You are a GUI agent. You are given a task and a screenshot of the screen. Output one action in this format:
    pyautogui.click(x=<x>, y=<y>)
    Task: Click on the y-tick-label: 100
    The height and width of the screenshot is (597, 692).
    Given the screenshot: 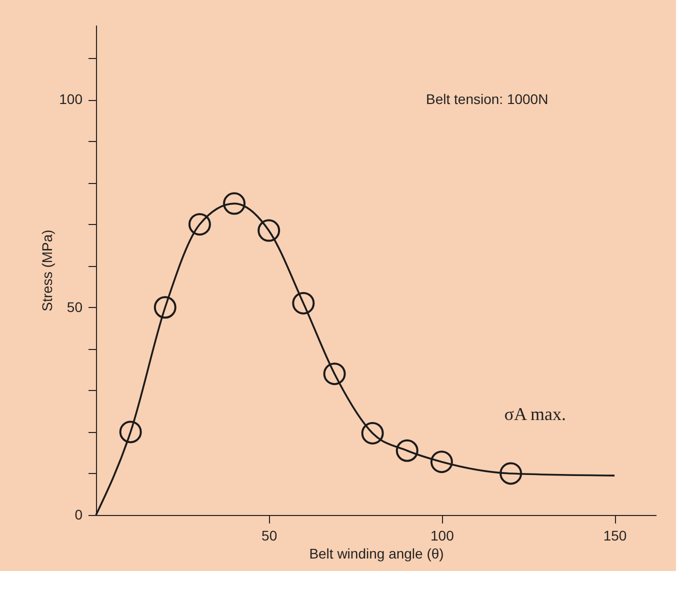 What is the action you would take?
    pyautogui.click(x=71, y=99)
    